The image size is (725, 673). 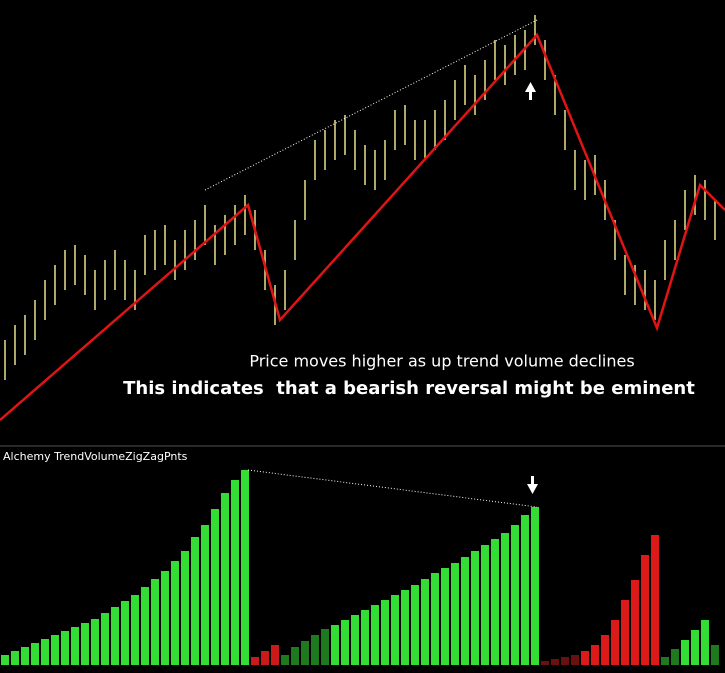 What do you see at coordinates (532, 485) in the screenshot?
I see `down-arrow` at bounding box center [532, 485].